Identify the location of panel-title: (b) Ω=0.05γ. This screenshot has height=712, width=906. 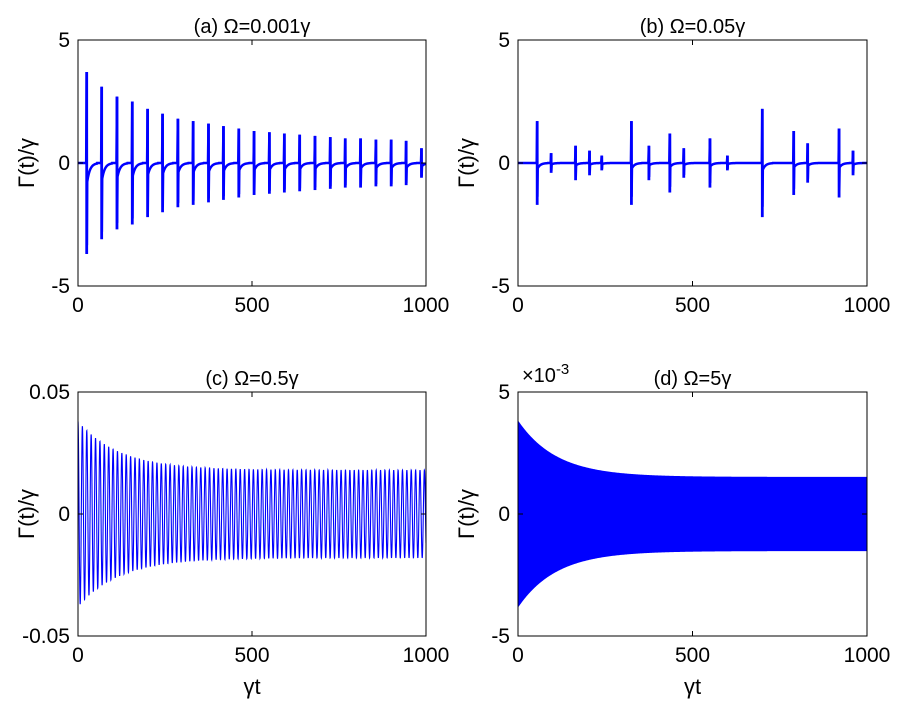
(693, 27).